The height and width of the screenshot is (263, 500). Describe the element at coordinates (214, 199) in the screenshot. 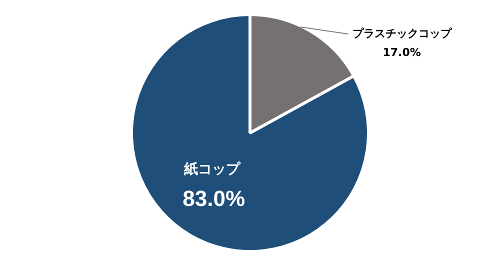

I see `data-label: 83.0%` at that location.